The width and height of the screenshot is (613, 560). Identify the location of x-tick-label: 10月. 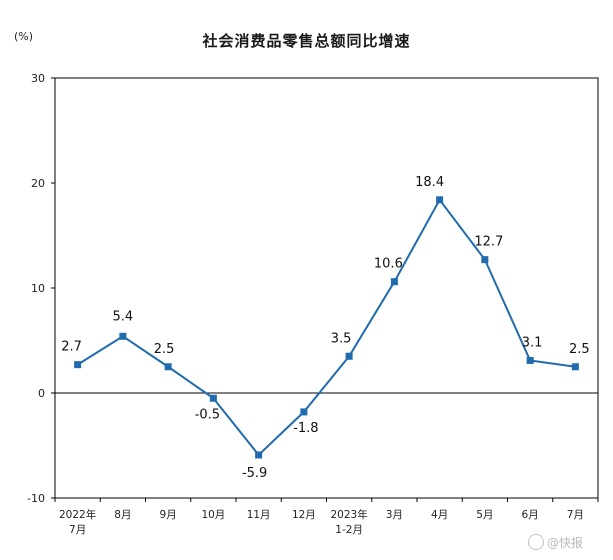
(213, 515).